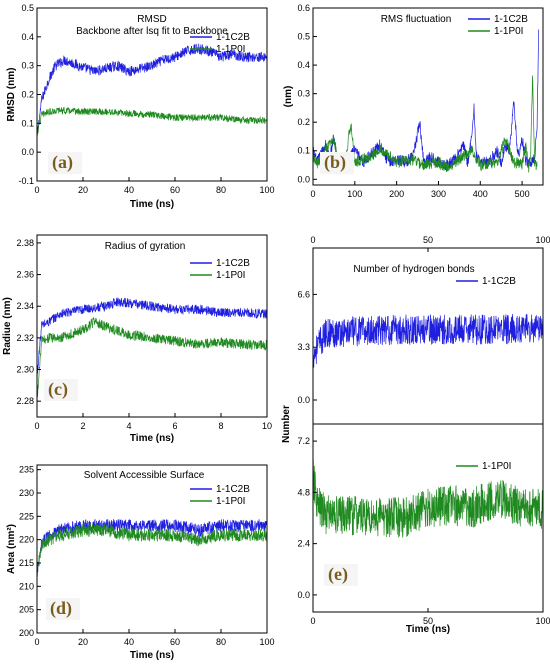  What do you see at coordinates (129, 190) in the screenshot?
I see `x-tick-label-a-2: 40` at bounding box center [129, 190].